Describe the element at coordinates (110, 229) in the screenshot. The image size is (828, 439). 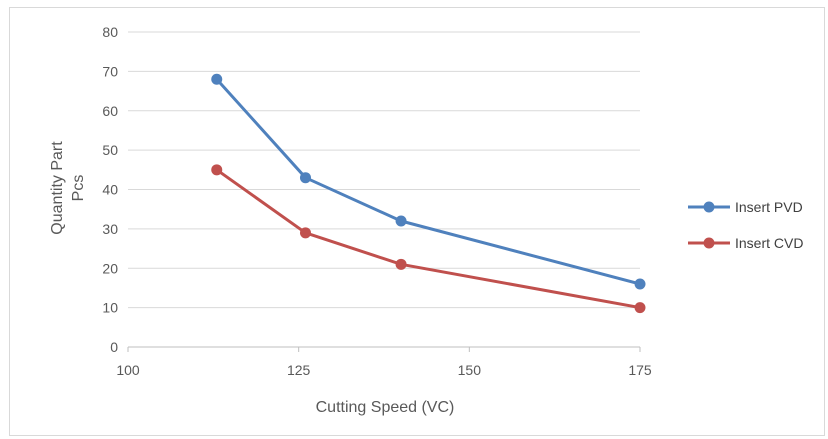
I see `y-tick-label: 30` at that location.